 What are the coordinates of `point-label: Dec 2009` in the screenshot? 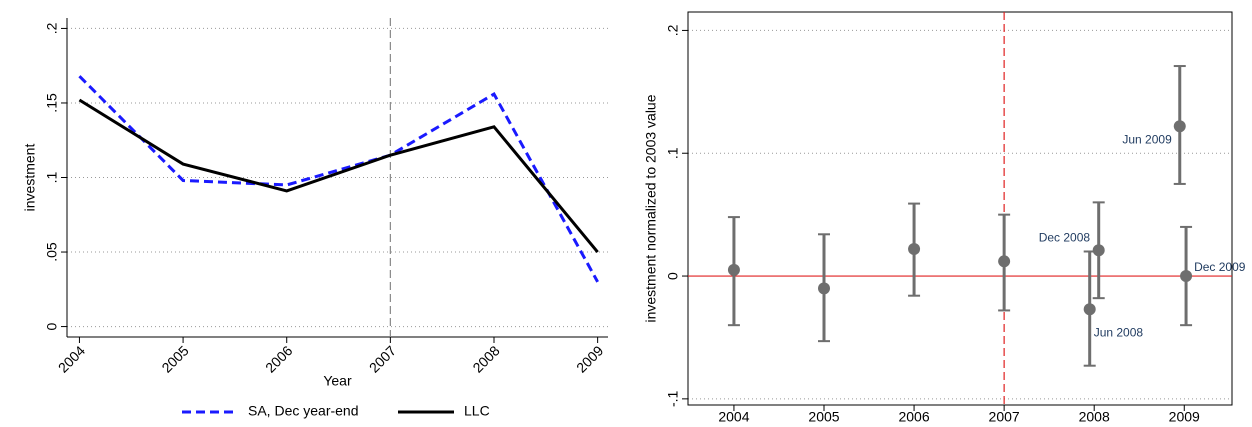 It's located at (1220, 267).